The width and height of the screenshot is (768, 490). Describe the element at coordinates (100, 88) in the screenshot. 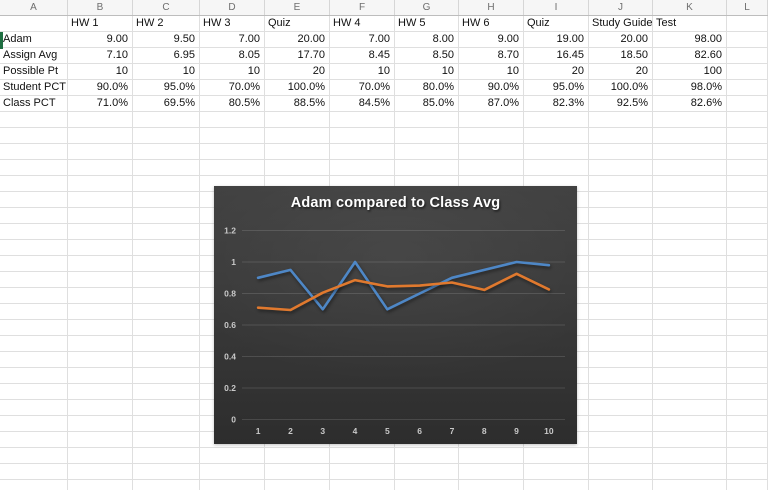

I see `cell: 90.0%` at that location.